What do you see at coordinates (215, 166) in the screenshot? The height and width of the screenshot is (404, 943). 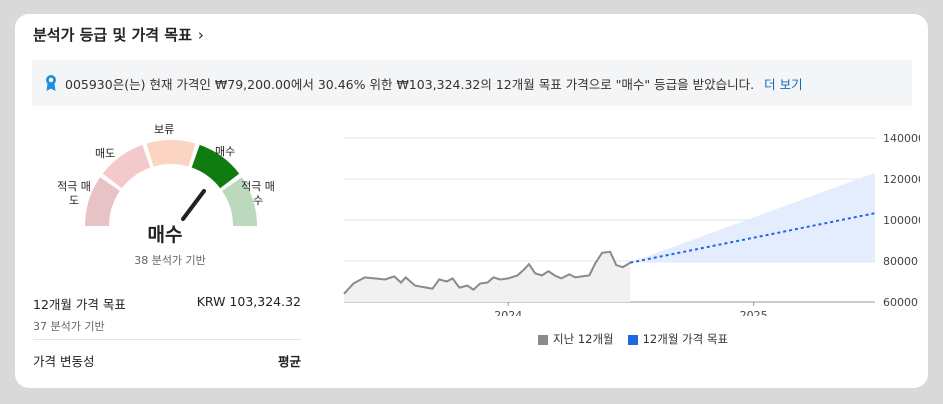 I see `gauge-segment-buy` at bounding box center [215, 166].